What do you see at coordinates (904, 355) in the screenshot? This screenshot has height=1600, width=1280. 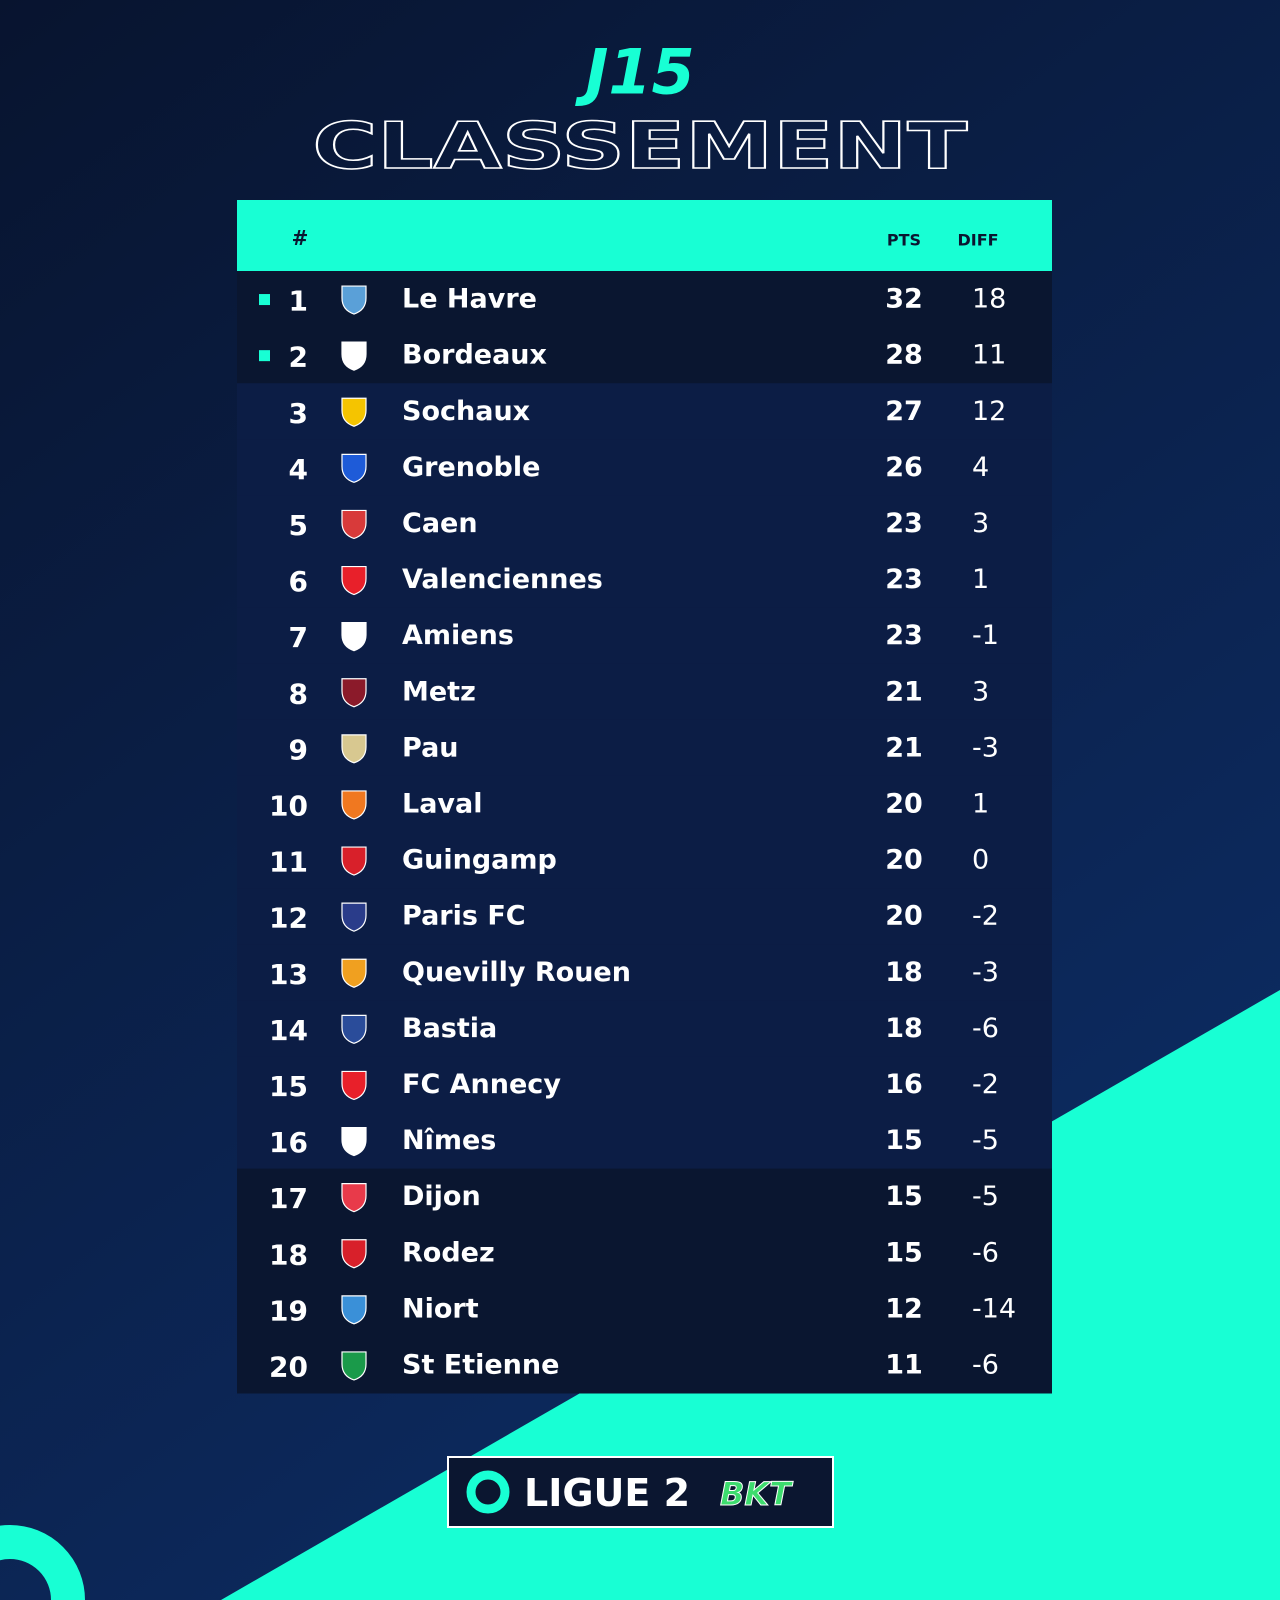 I see `points: 28` at bounding box center [904, 355].